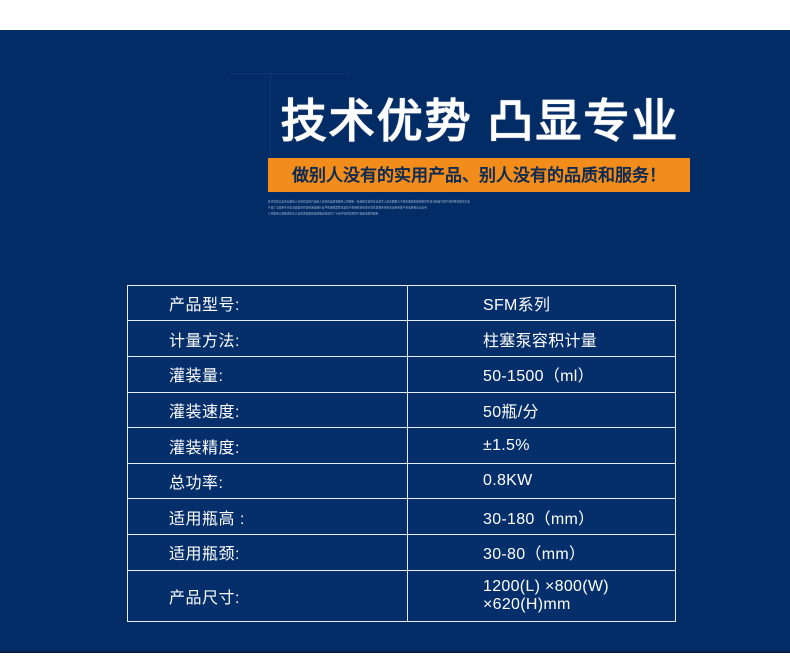  Describe the element at coordinates (268, 445) in the screenshot. I see `spec-label: 灌装精度:` at that location.